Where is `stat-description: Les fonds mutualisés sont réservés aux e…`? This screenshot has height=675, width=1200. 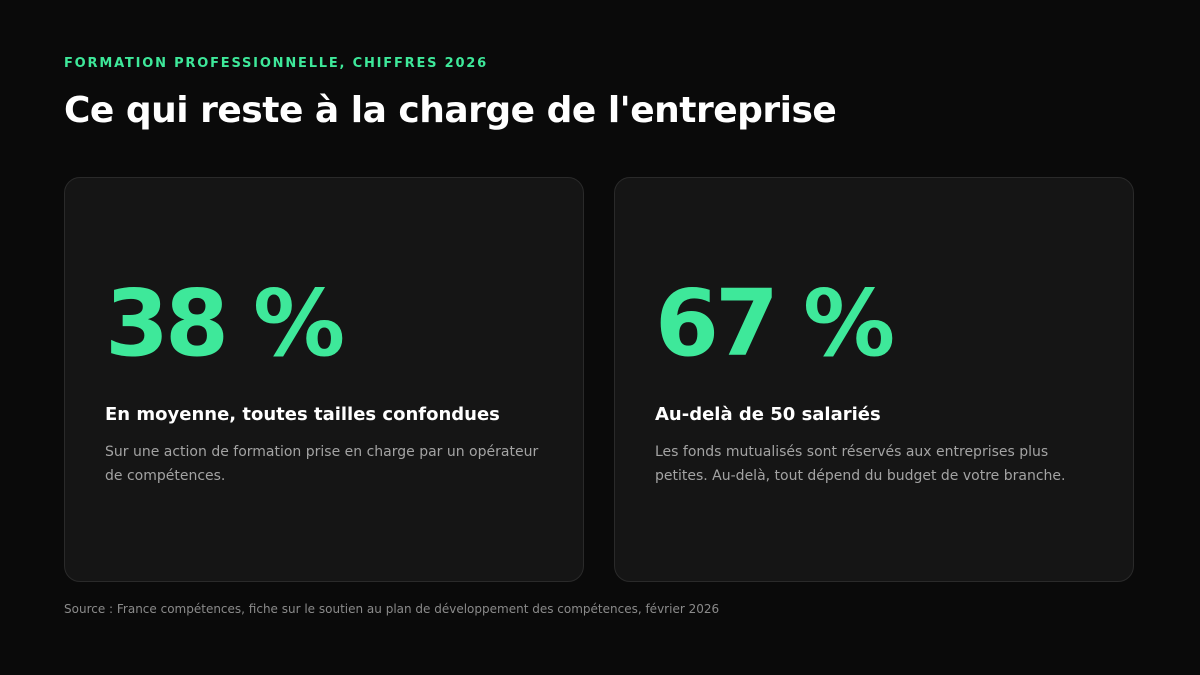
stat-description: Les fonds mutualisés sont réservés aux e… is located at coordinates (860, 464).